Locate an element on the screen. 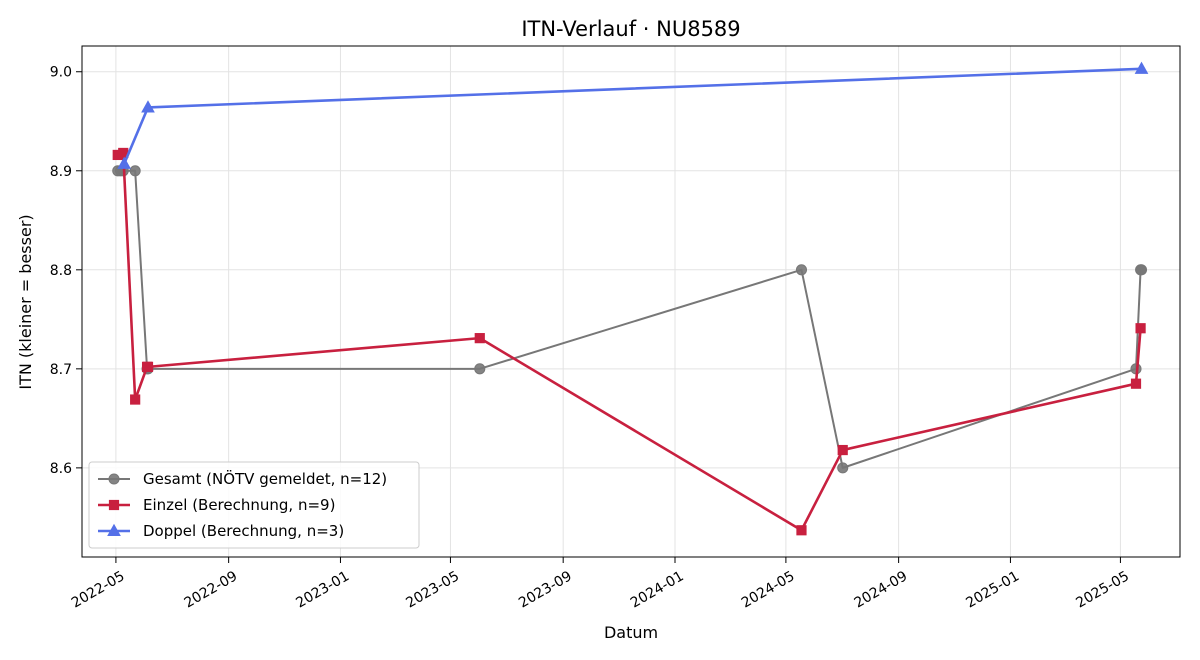  x-tick-label: 2023-01 is located at coordinates (322, 589).